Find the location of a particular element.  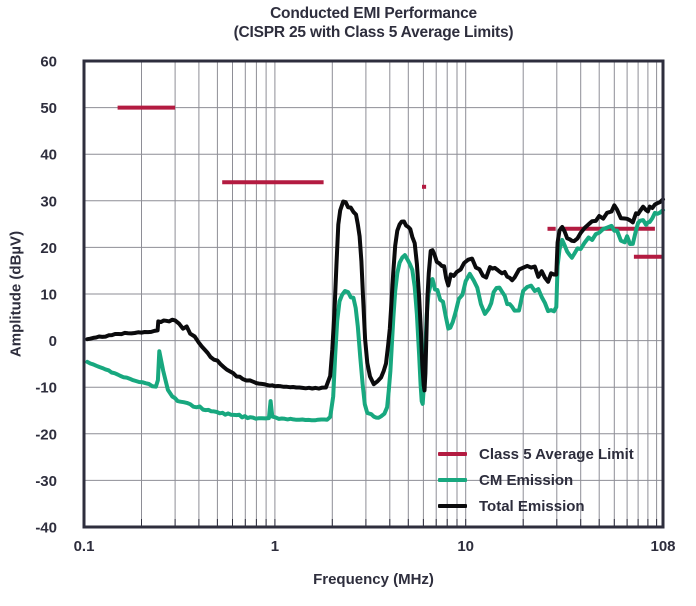

y-tick-label: -10 is located at coordinates (46, 388).